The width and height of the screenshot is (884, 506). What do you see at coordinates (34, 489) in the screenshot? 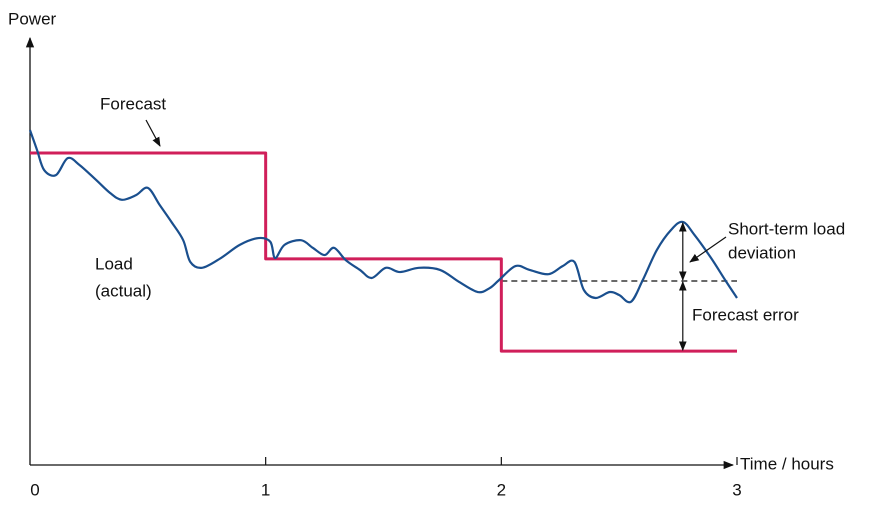
I see `x-tick-label: 0` at bounding box center [34, 489].